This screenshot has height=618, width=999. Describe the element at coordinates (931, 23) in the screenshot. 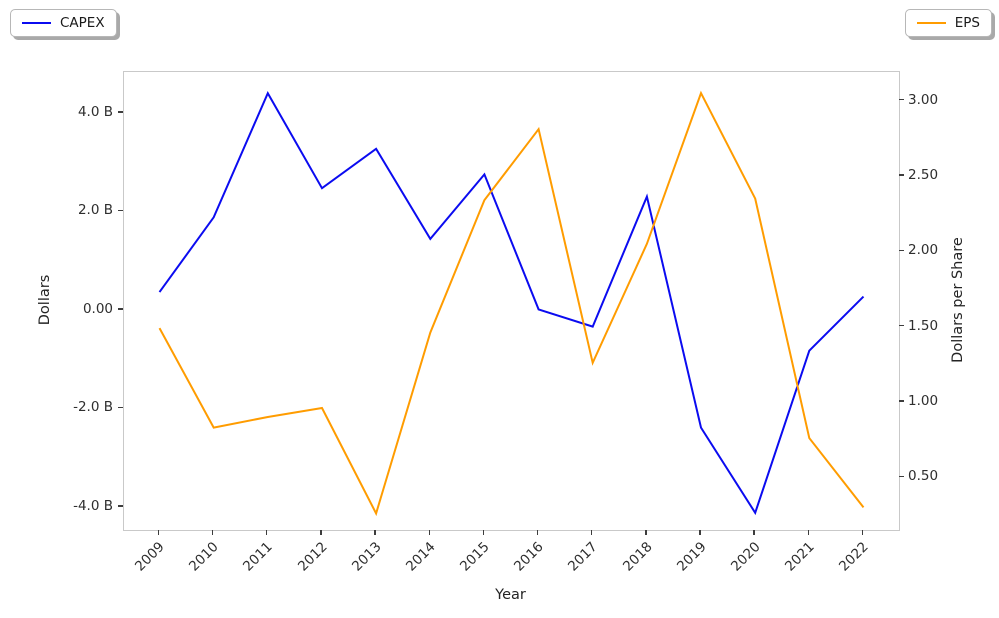

I see `eps-line-sample` at that location.